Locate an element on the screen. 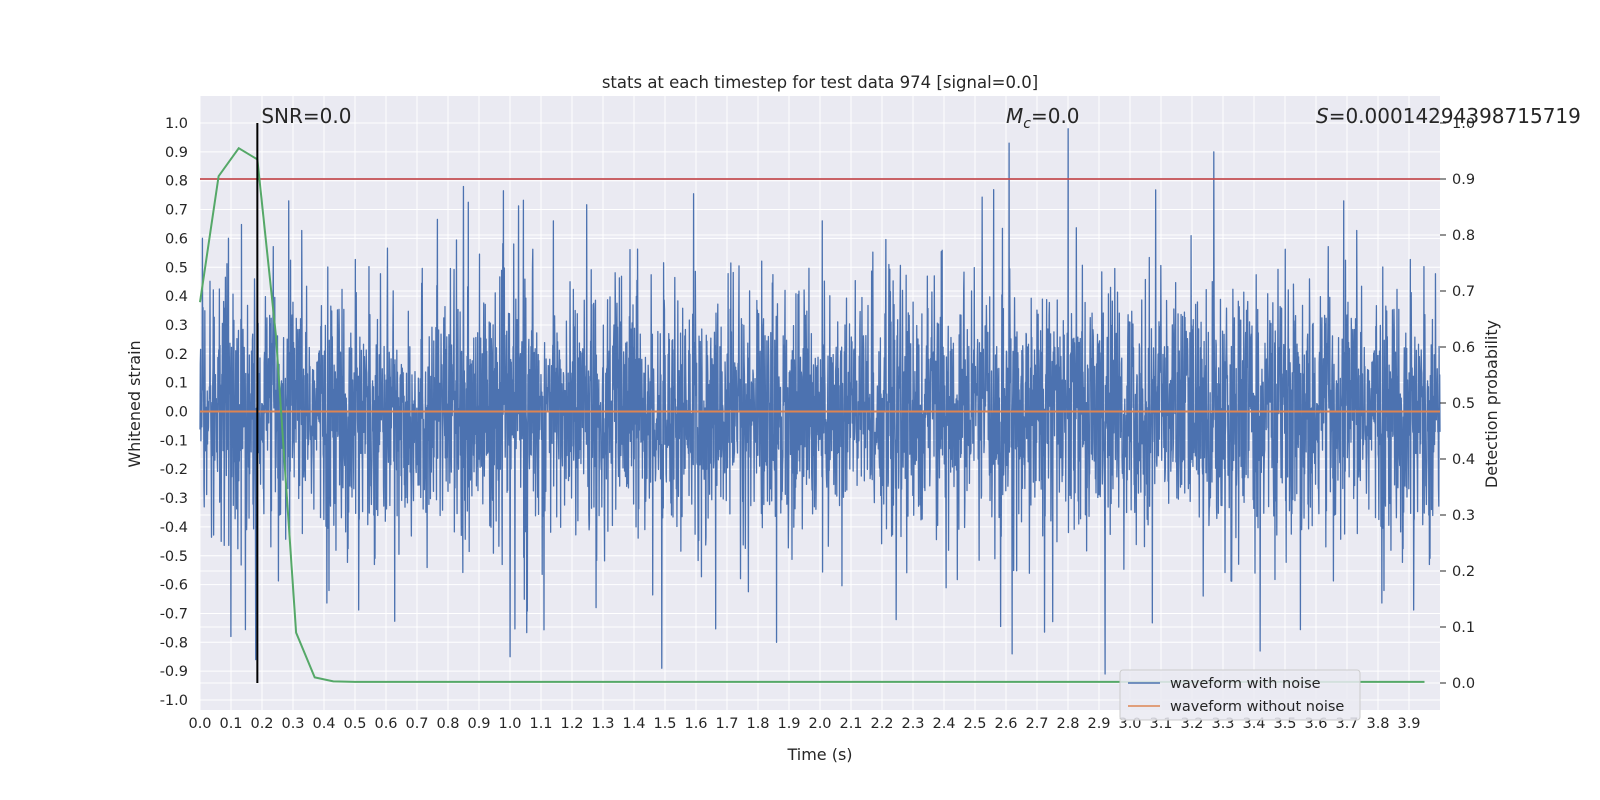  x-tick-label: 2.9 is located at coordinates (1098, 724).